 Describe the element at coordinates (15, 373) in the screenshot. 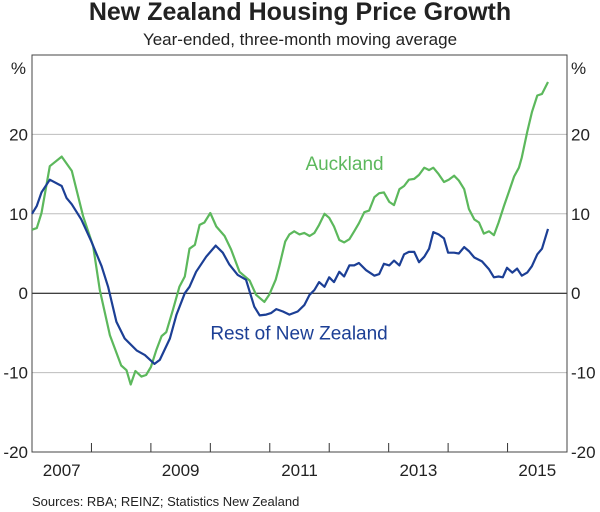

I see `y-tick-label-left: -10` at that location.